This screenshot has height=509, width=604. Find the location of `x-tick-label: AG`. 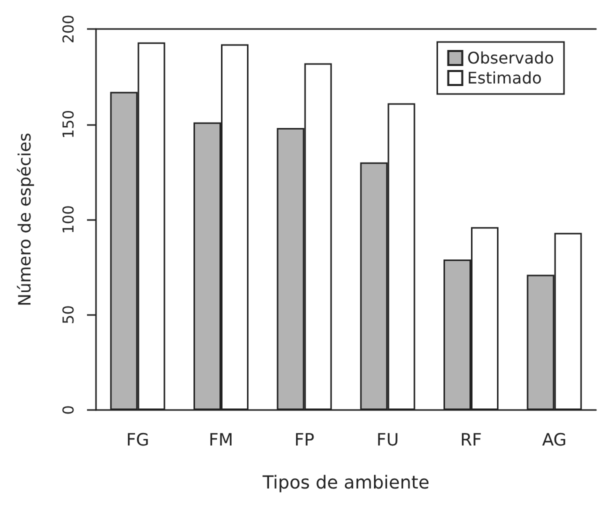

x-tick-label: AG is located at coordinates (554, 440).